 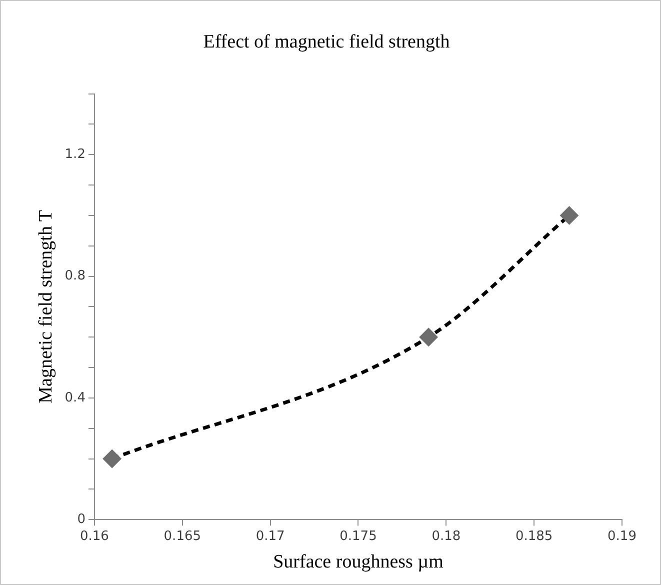 I want to click on y-tick-label: 0.8, so click(x=75, y=276).